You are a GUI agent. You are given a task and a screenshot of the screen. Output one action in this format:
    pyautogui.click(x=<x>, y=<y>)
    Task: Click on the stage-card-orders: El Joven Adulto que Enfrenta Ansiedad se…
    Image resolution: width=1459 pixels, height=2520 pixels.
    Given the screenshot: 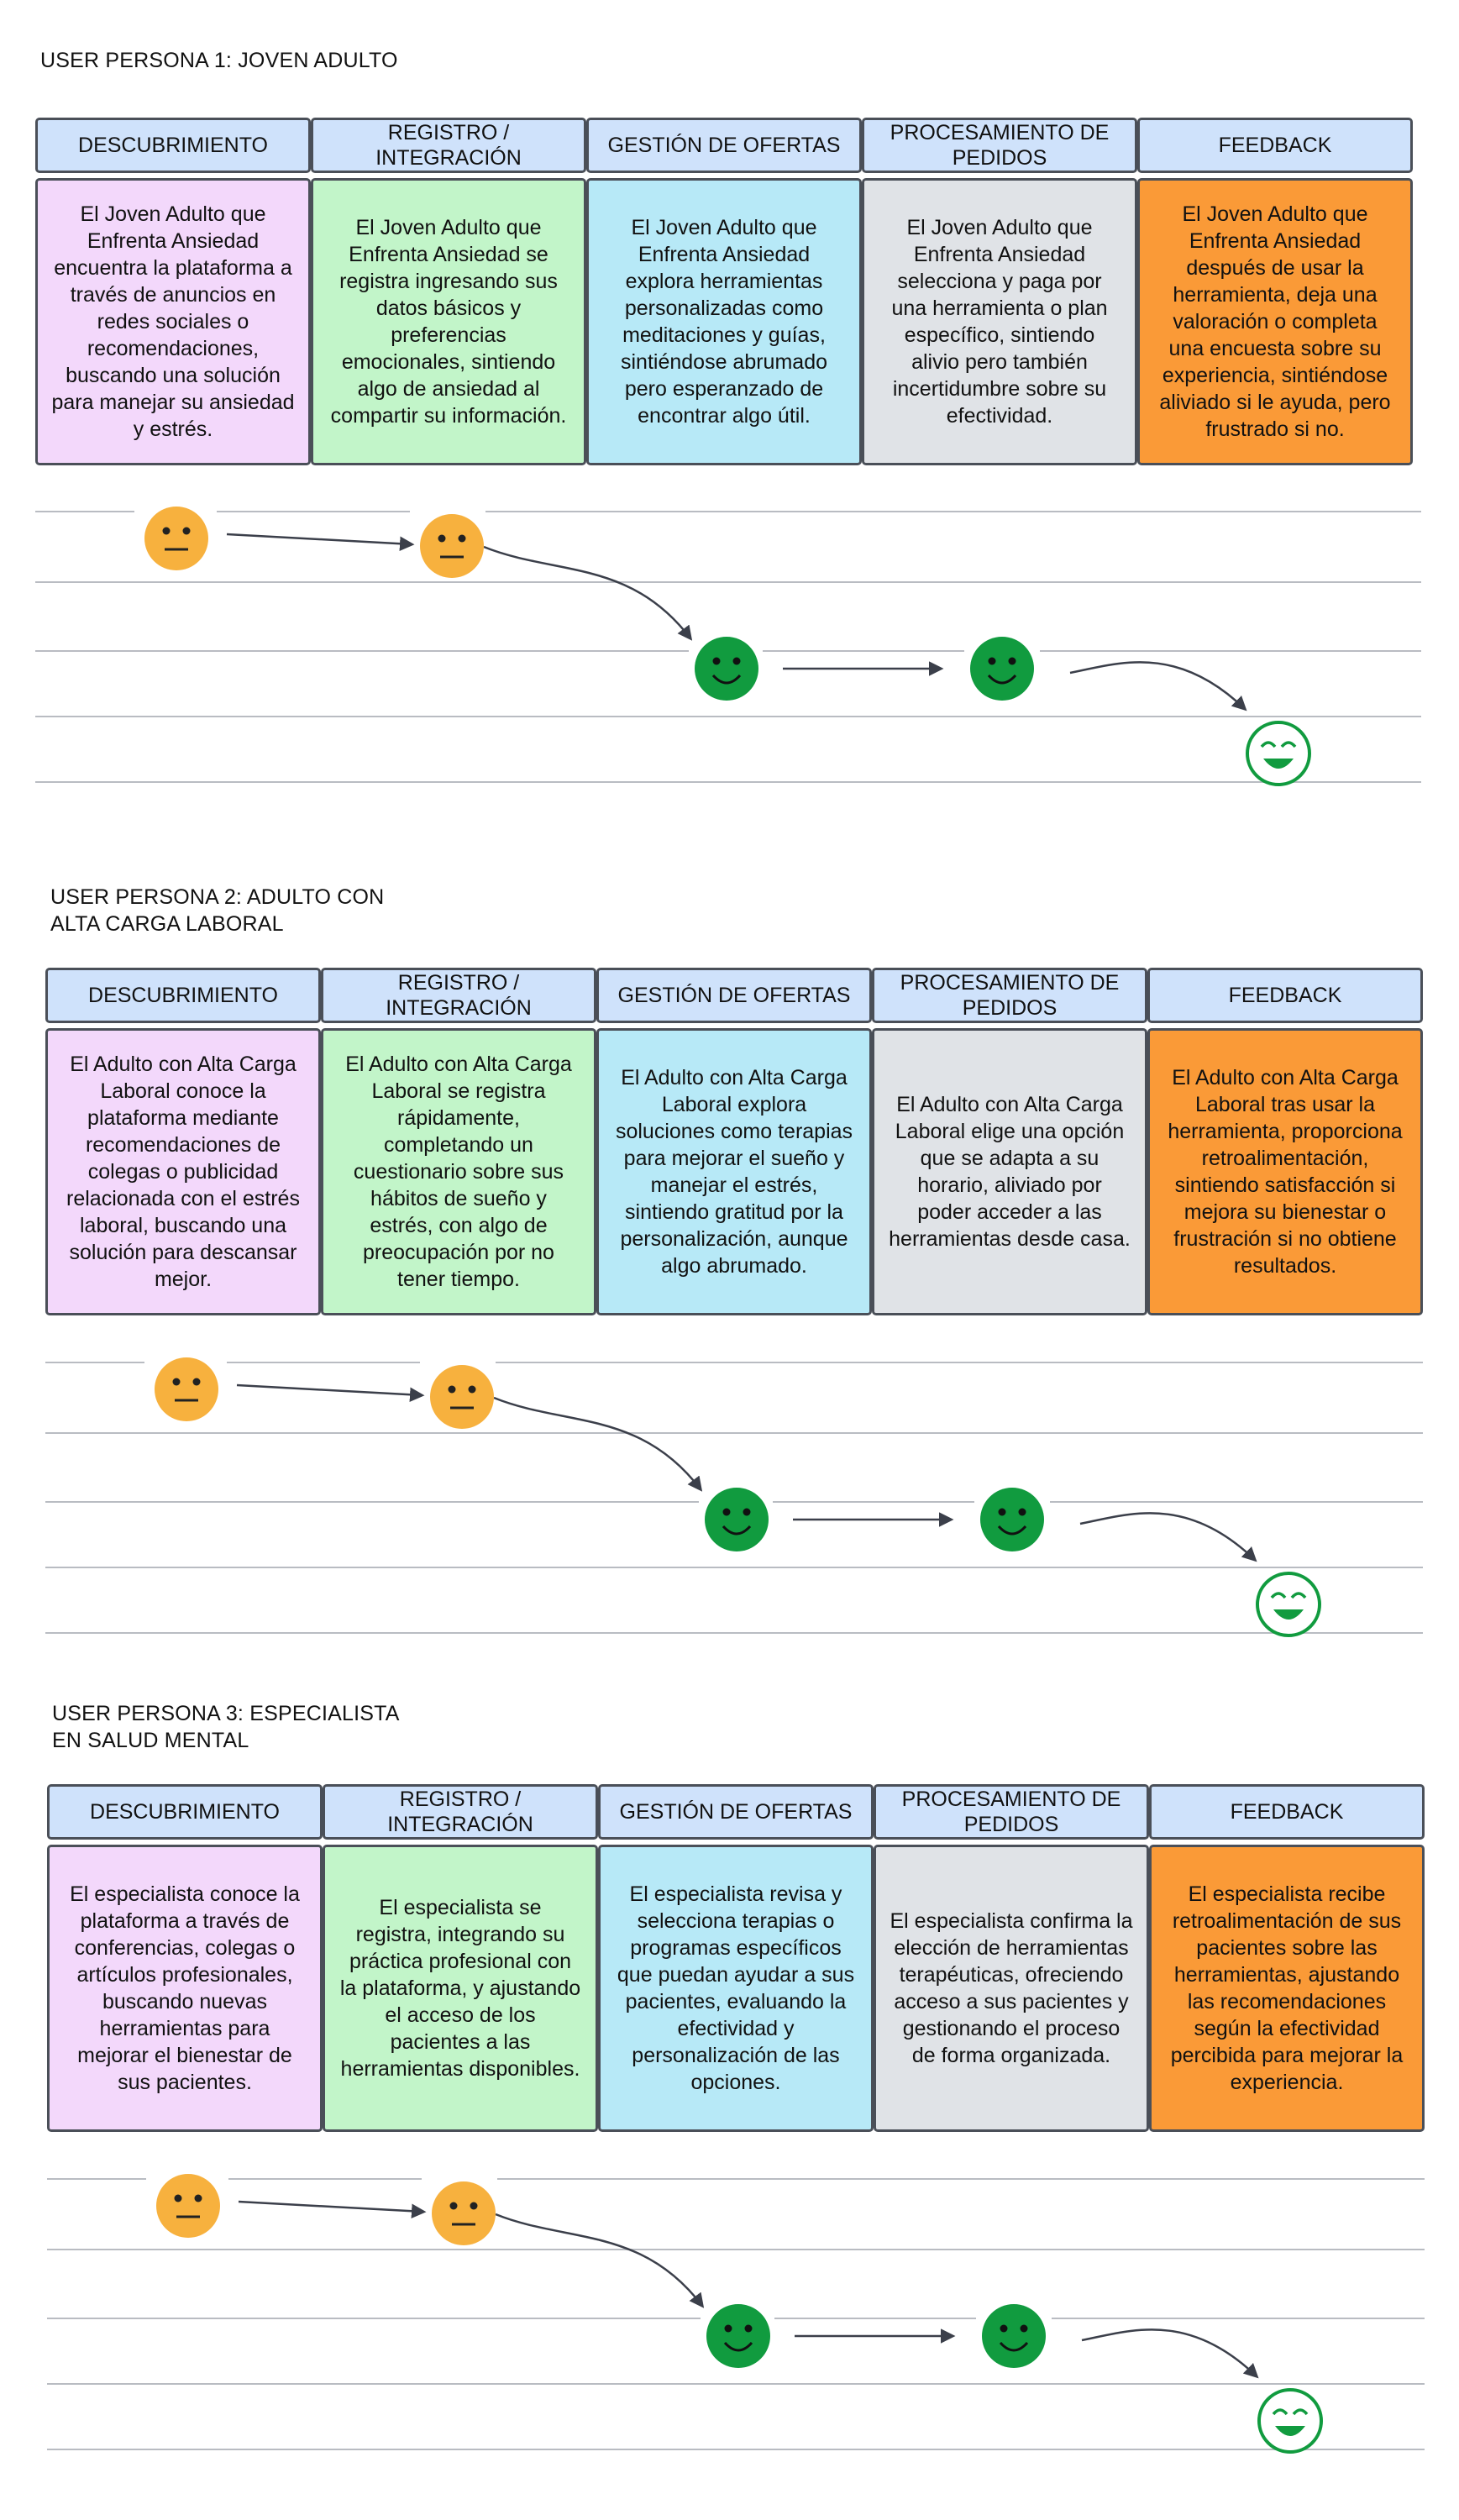 What is the action you would take?
    pyautogui.click(x=999, y=321)
    